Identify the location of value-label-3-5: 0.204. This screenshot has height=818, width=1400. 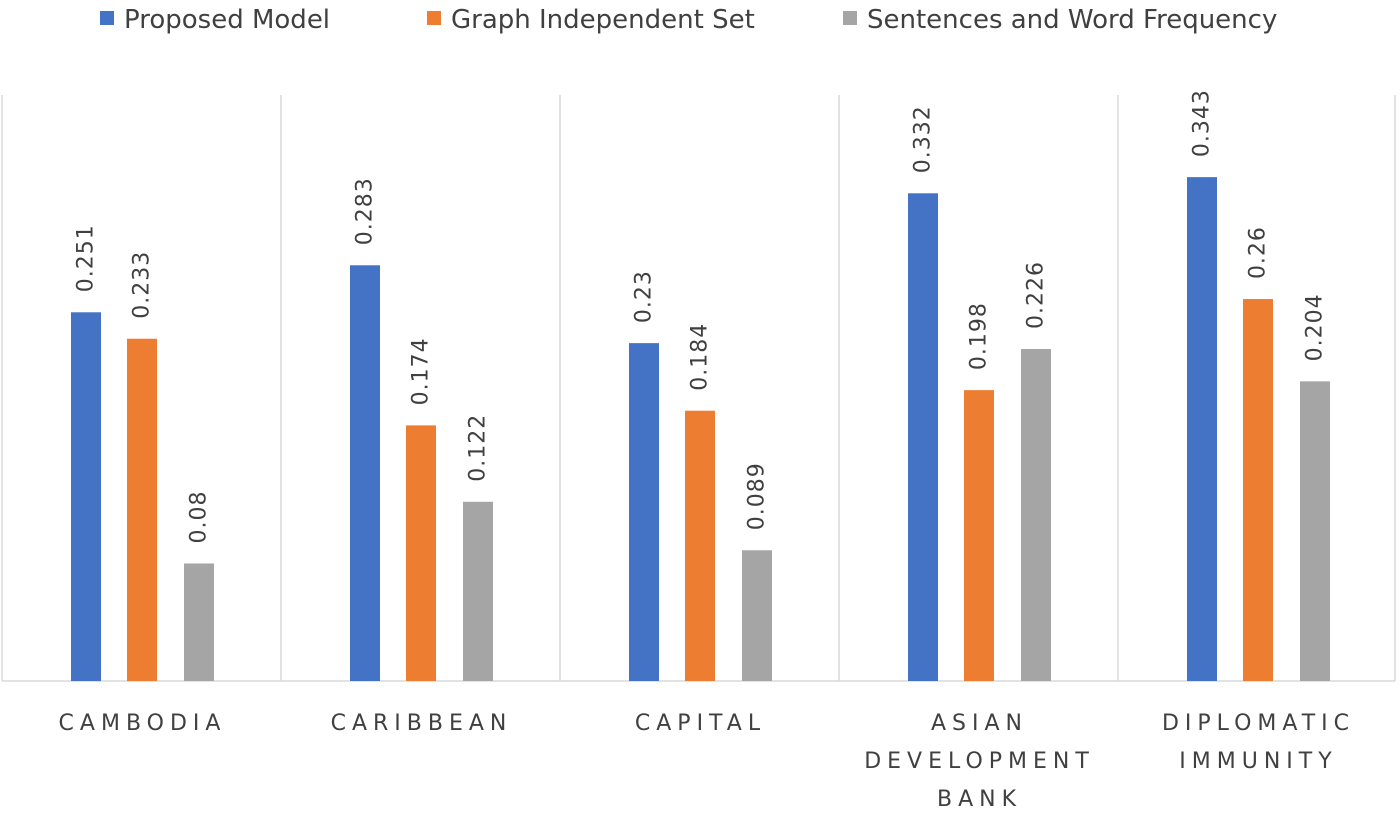
(1315, 327).